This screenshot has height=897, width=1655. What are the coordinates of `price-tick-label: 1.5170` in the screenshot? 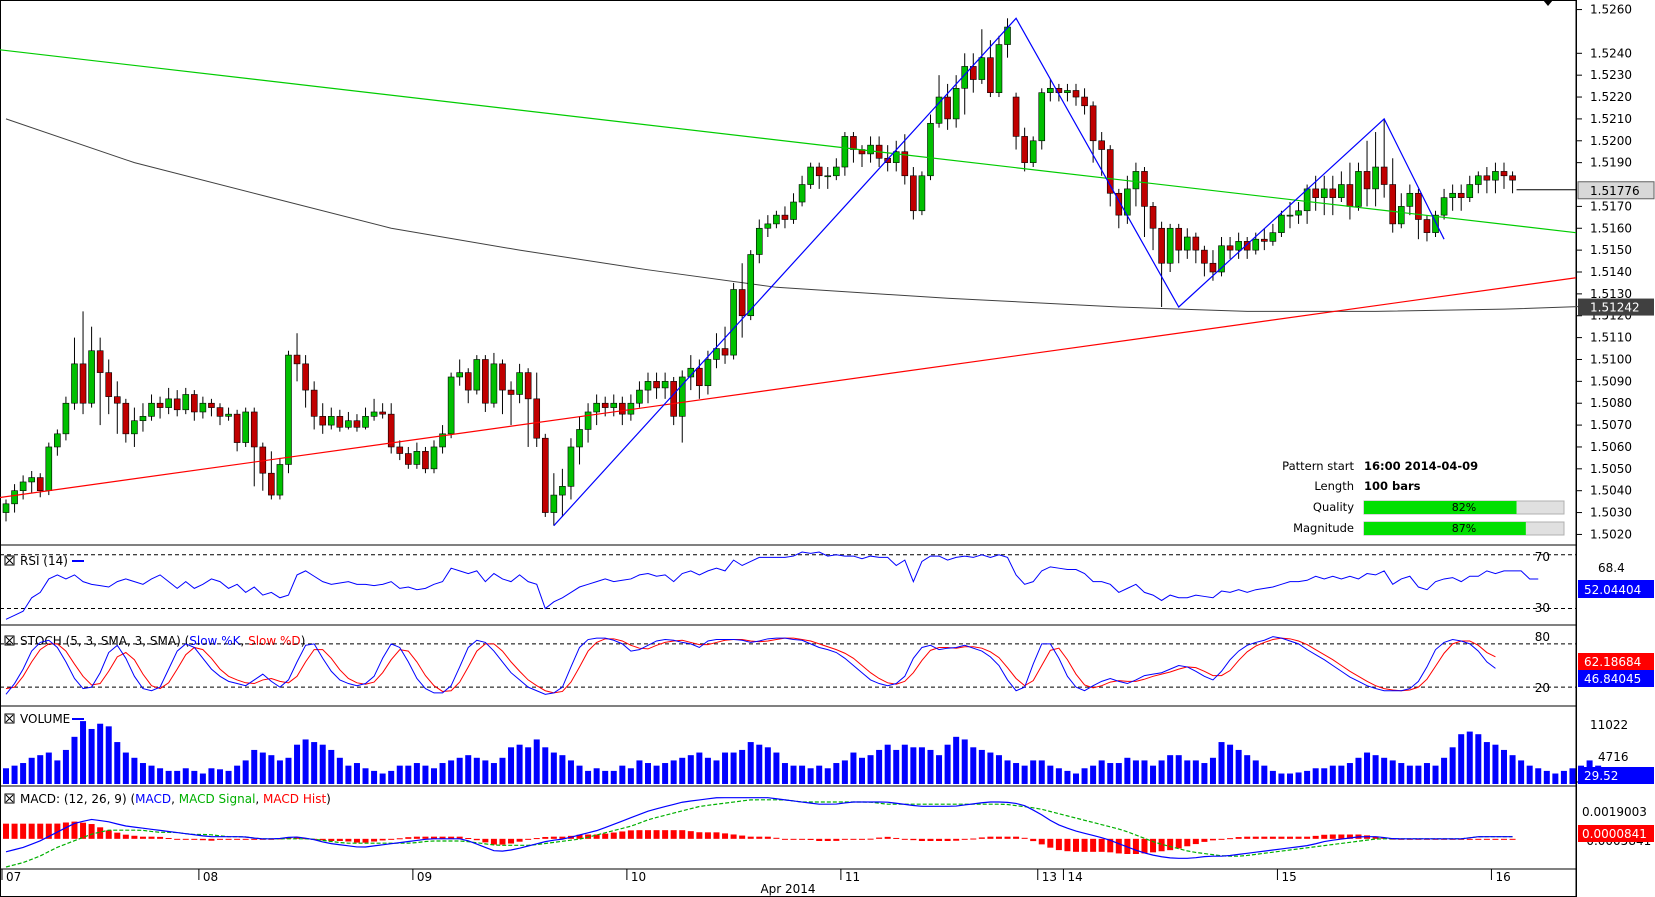 It's located at (1611, 206).